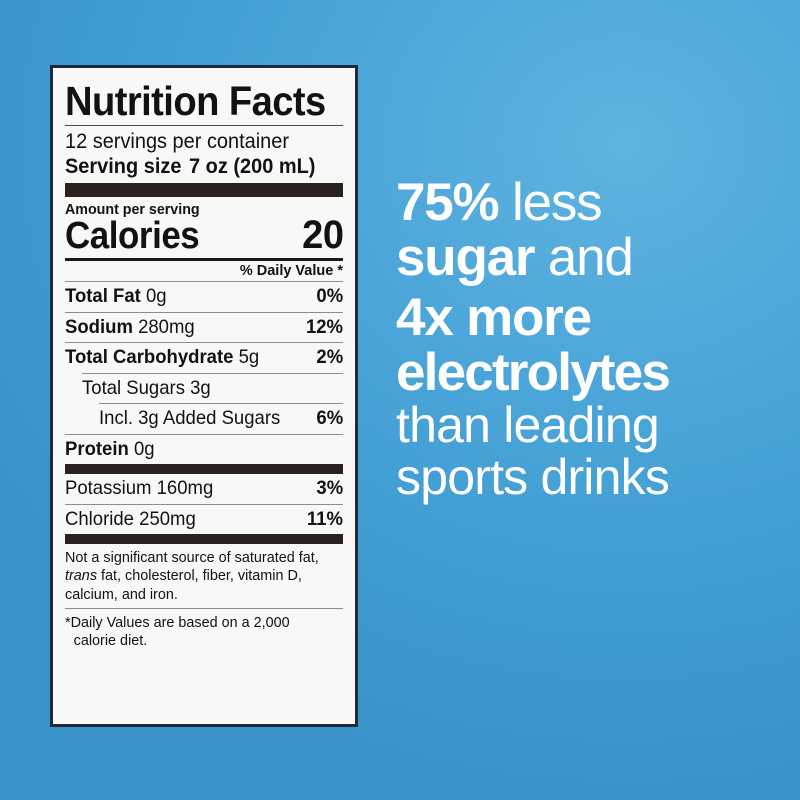 The width and height of the screenshot is (800, 800). I want to click on footnote-trans-italic: trans, so click(81, 576).